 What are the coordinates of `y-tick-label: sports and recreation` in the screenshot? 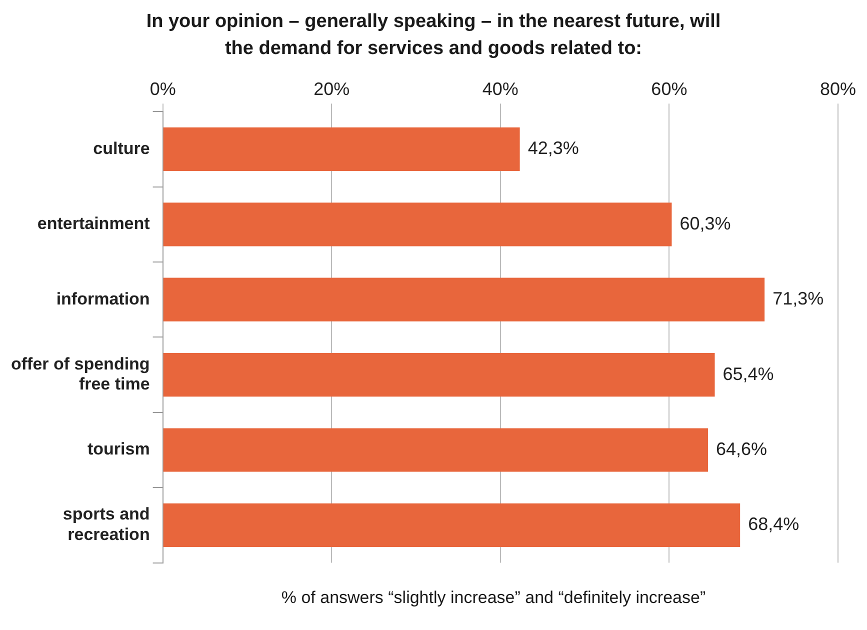 It's located at (106, 524).